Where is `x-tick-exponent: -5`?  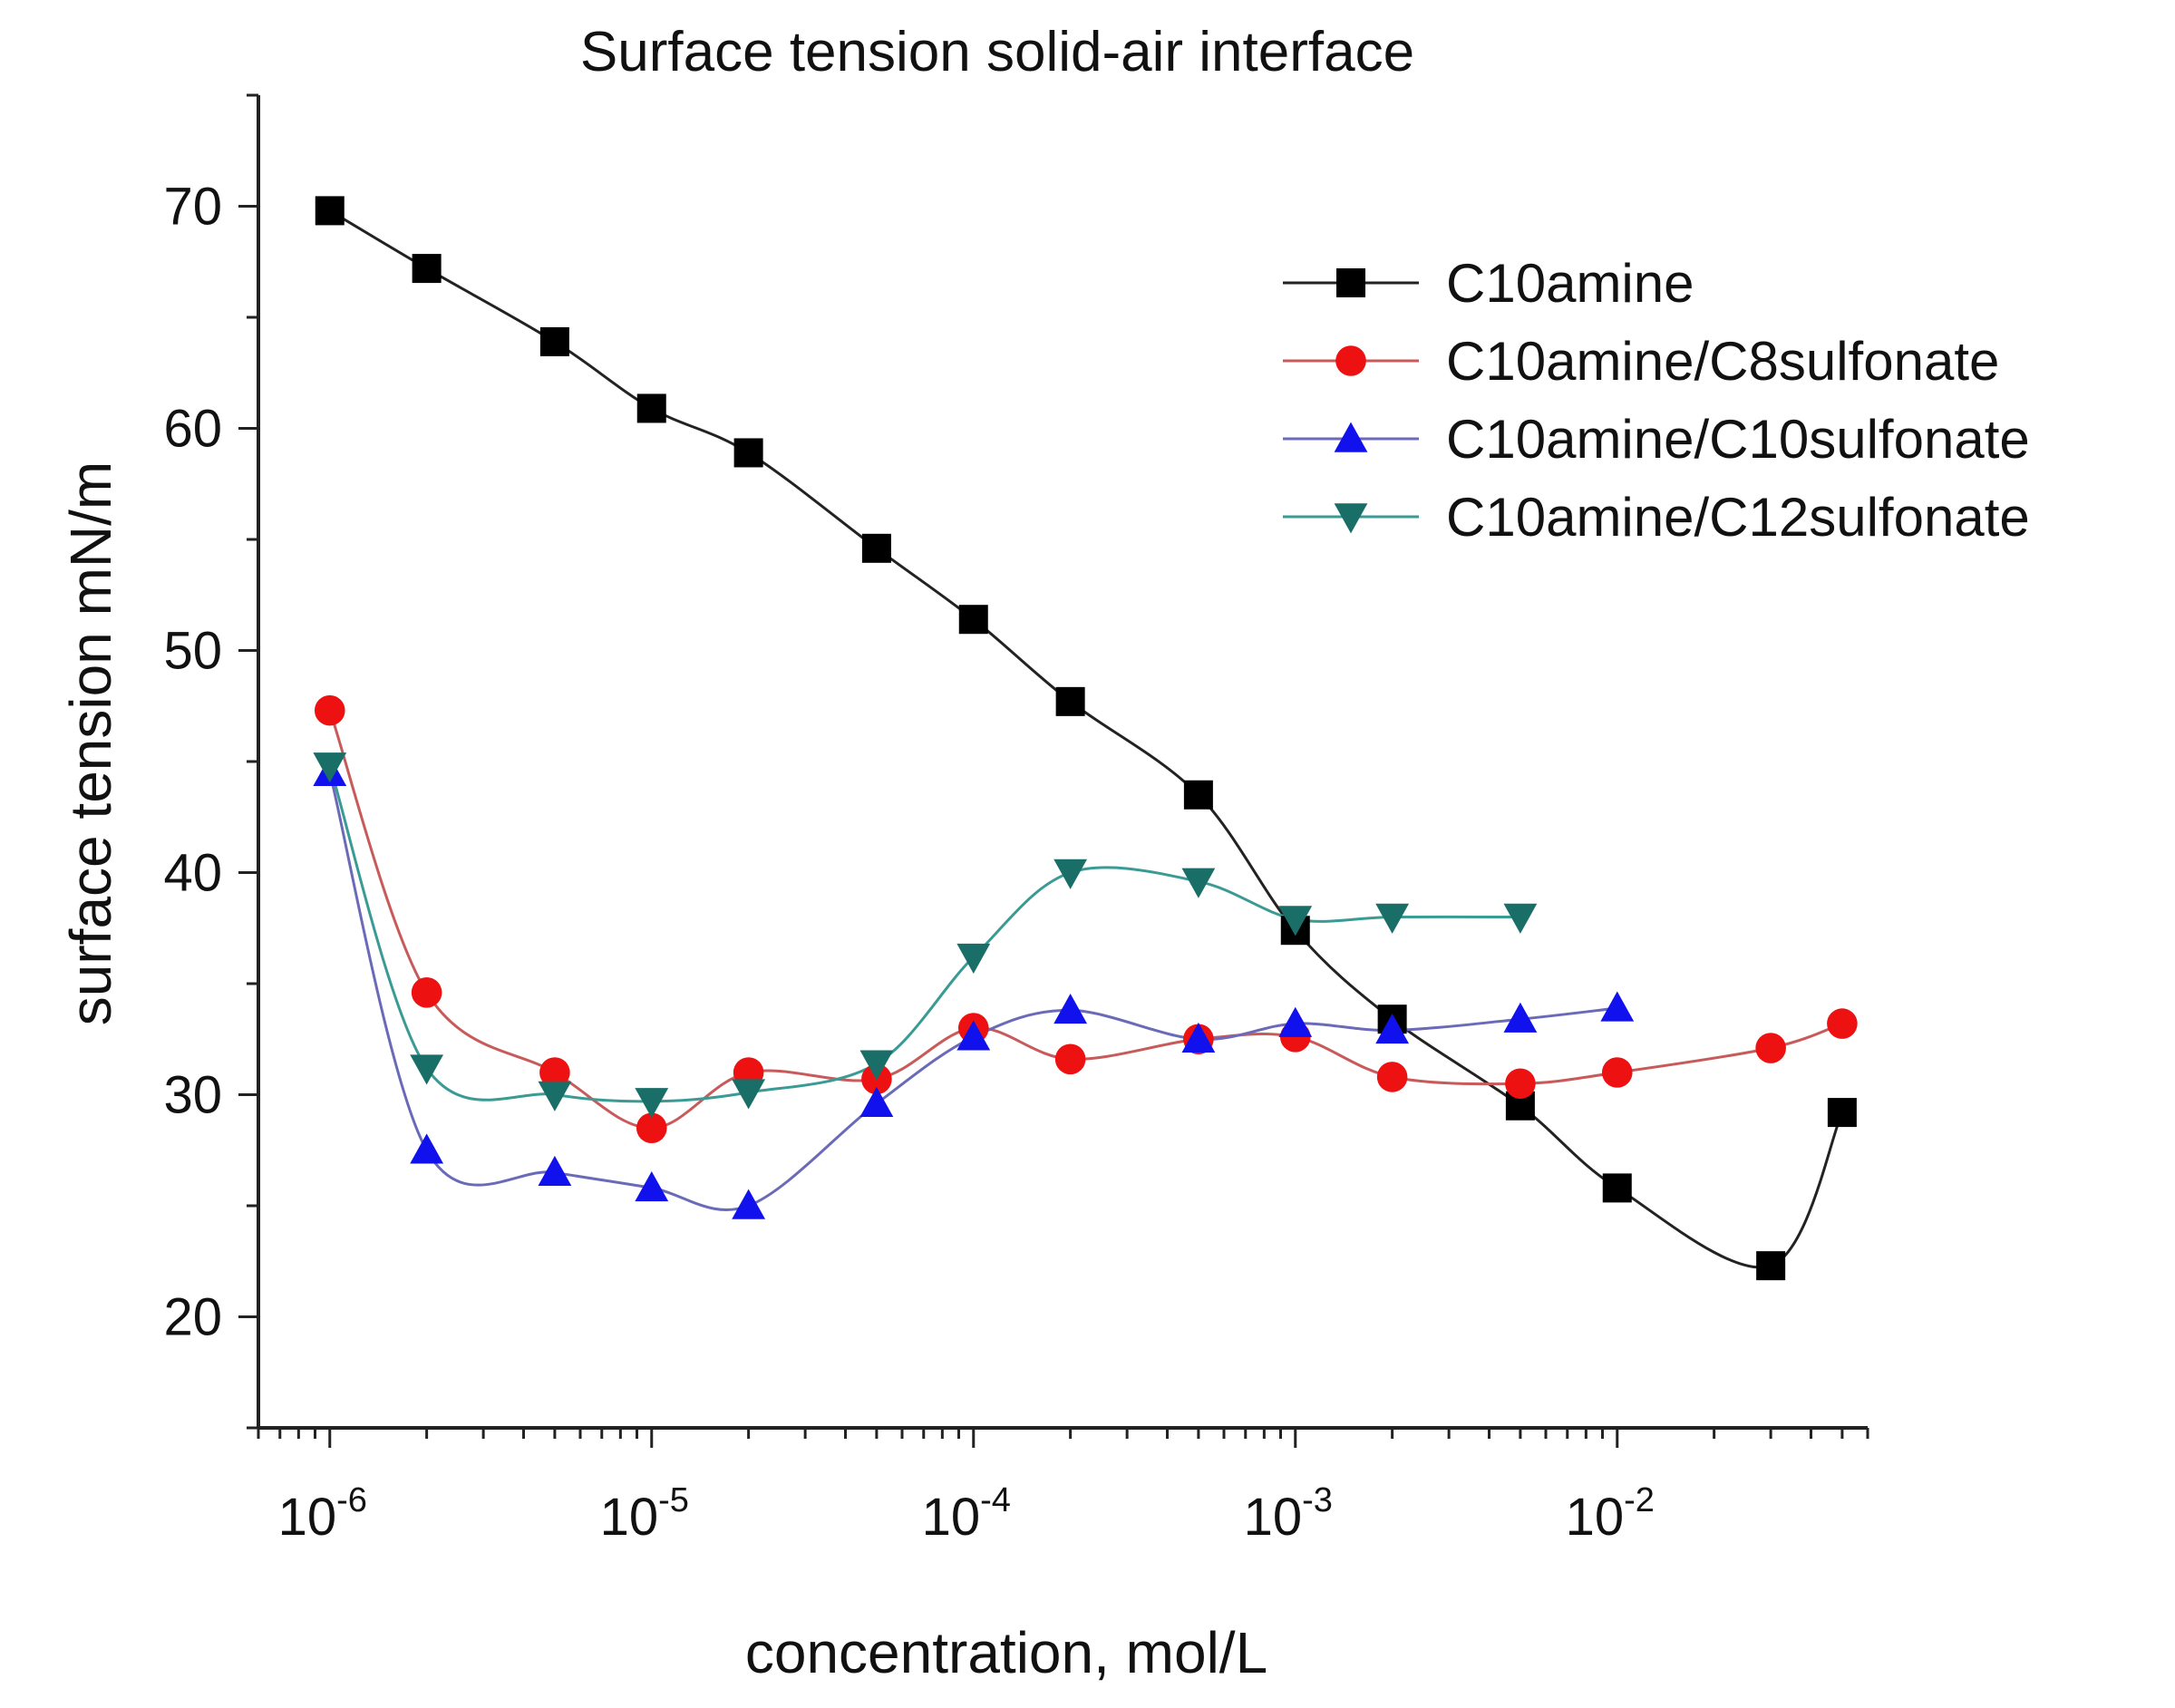 x-tick-exponent: -5 is located at coordinates (673, 1500).